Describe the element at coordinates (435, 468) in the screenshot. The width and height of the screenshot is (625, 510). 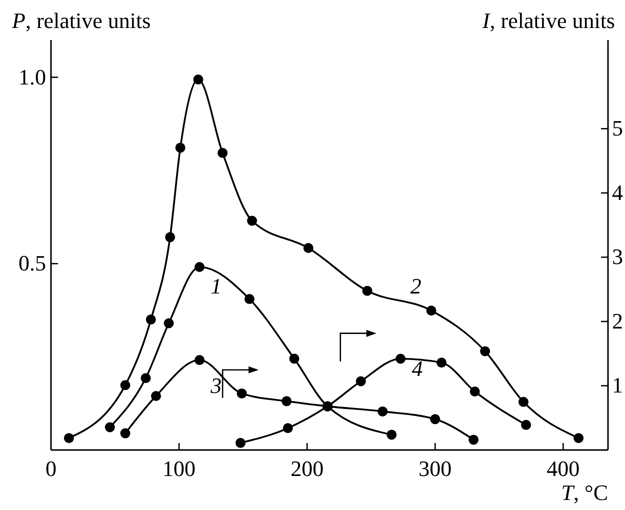
I see `x-tick-label: 300` at that location.